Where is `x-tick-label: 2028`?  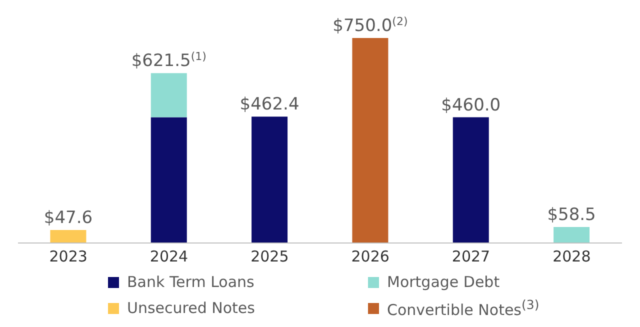 x-tick-label: 2028 is located at coordinates (571, 257).